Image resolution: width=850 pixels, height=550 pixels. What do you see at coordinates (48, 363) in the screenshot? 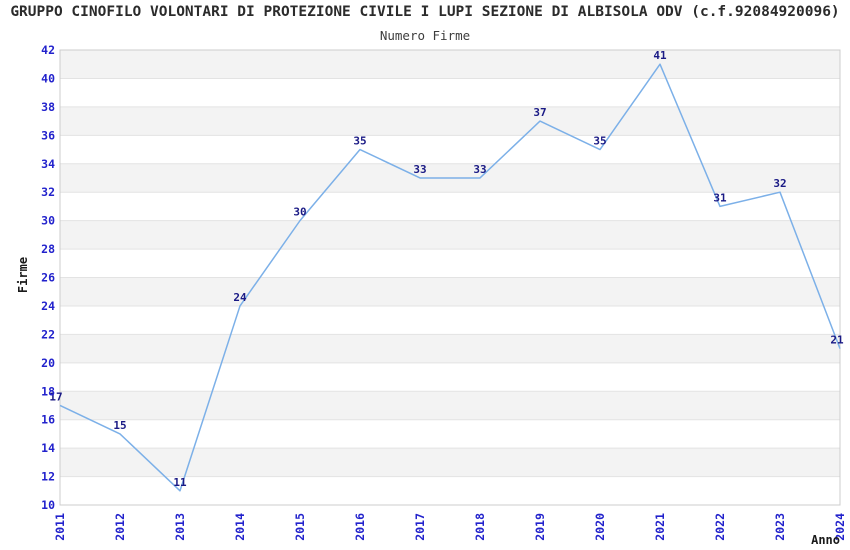
I see `y-tick-label: 20` at bounding box center [48, 363].